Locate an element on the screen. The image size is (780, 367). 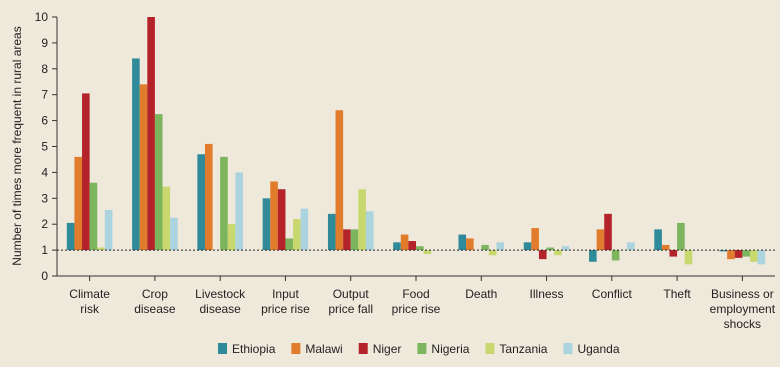
x-tick-label: Death is located at coordinates (481, 294).